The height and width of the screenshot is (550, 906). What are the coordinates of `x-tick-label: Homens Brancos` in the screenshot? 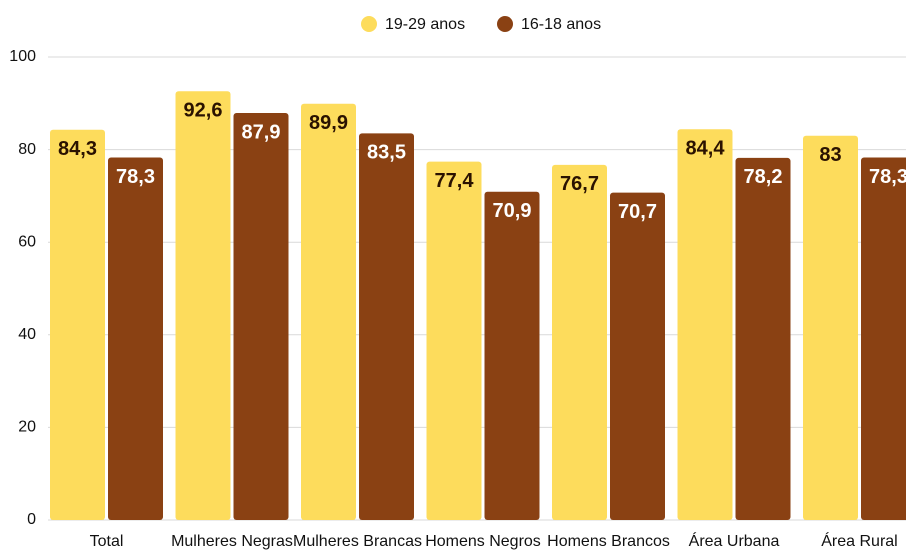 It's located at (608, 541).